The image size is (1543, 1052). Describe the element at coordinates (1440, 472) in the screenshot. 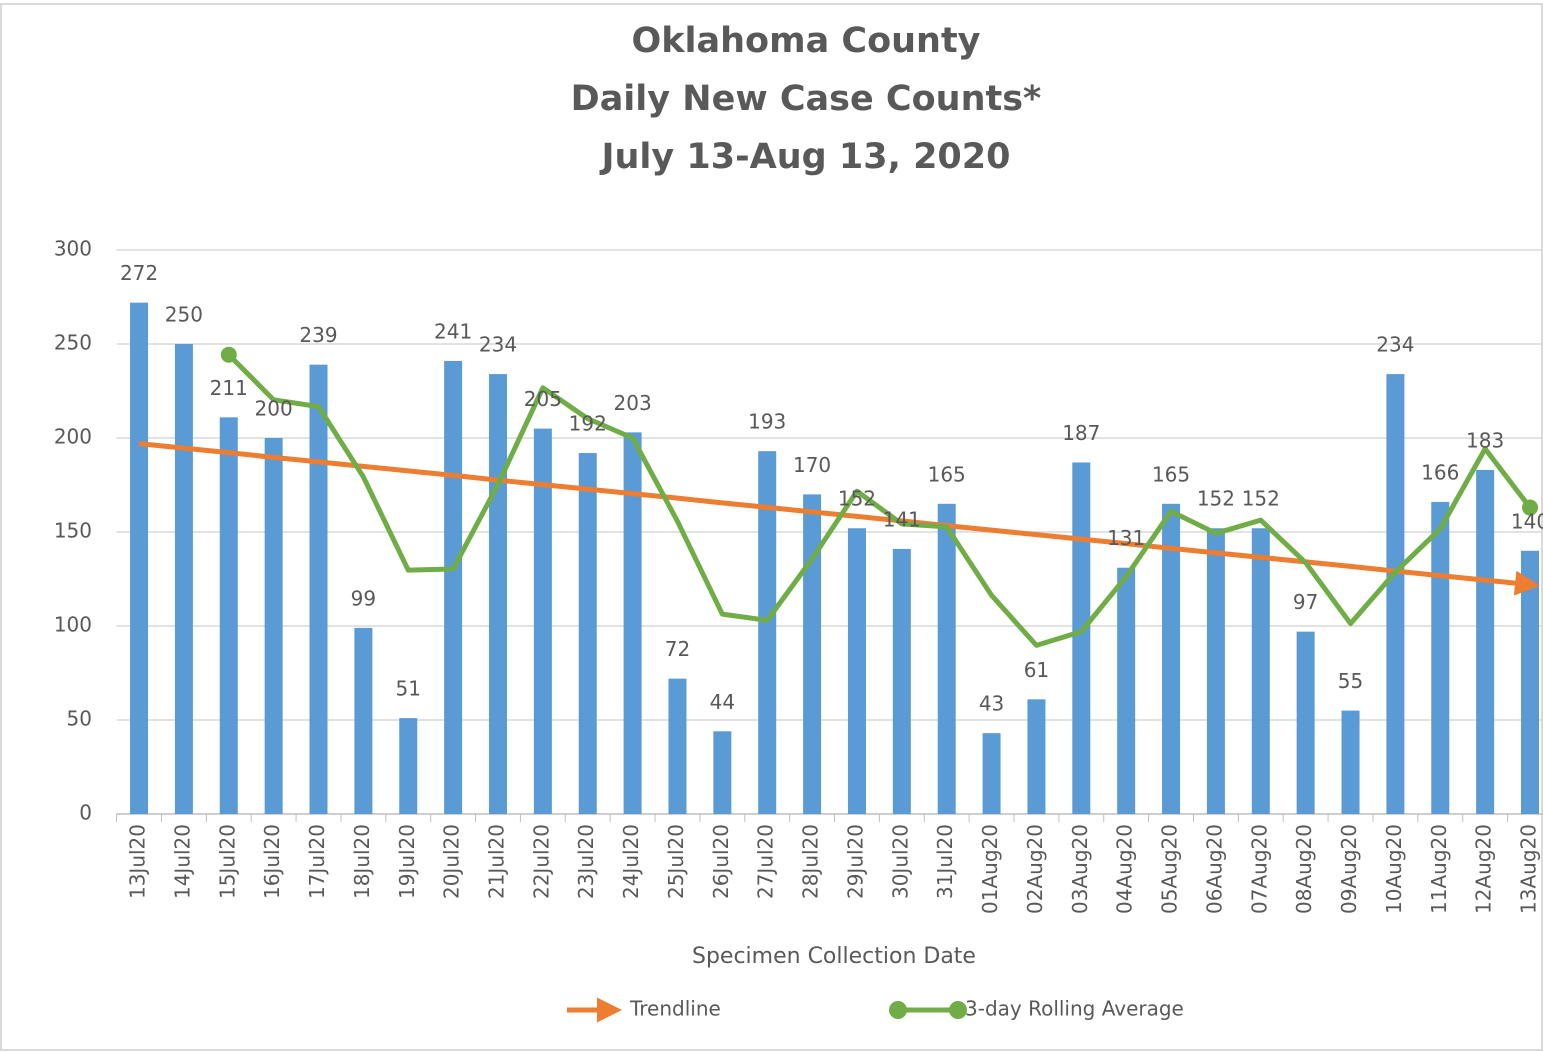

I see `data-label: 166` at that location.